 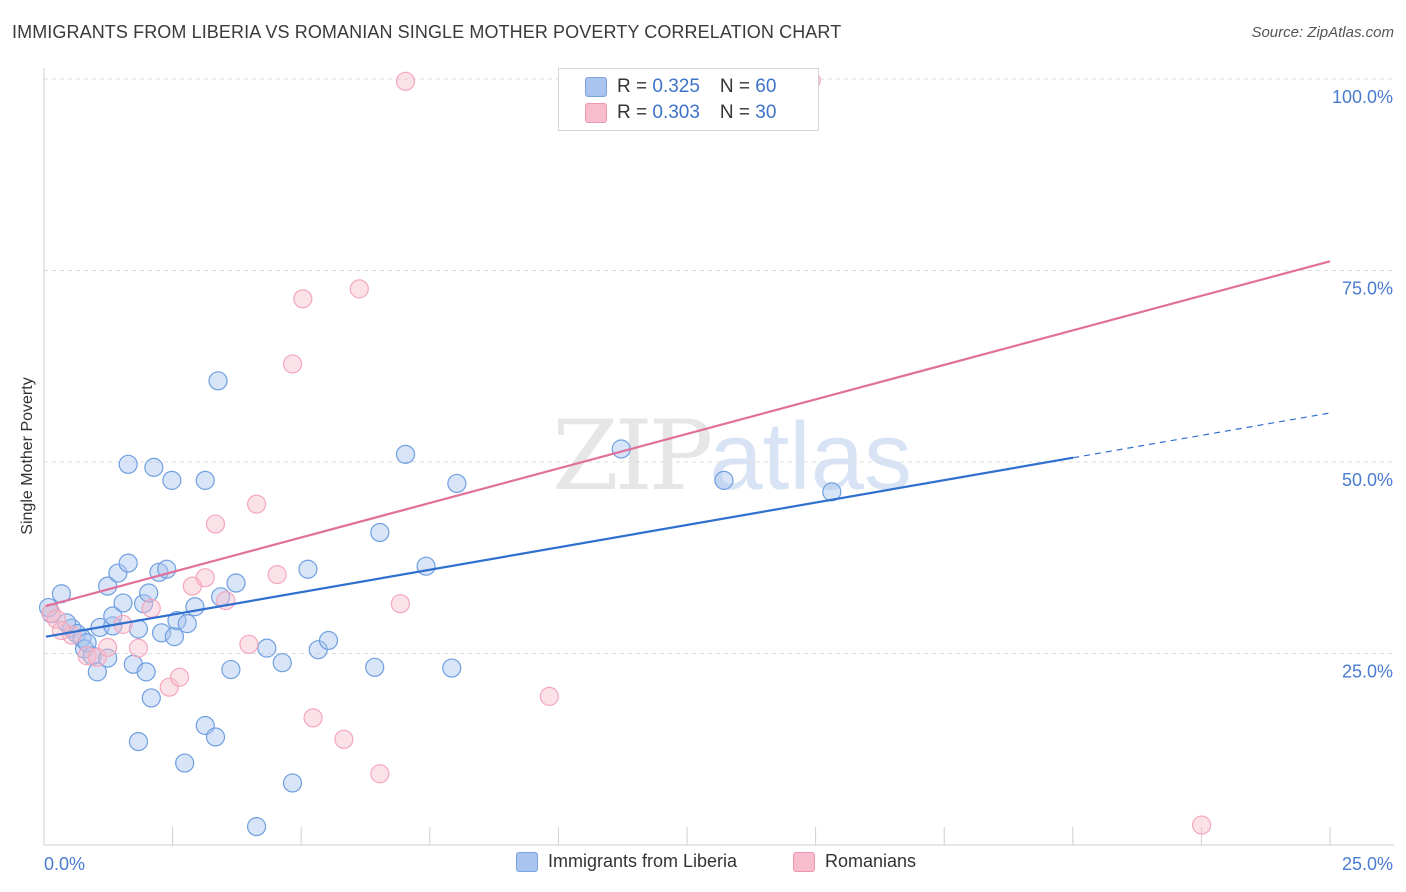 What do you see at coordinates (1367, 672) in the screenshot?
I see `y-tick-label: 25.0%` at bounding box center [1367, 672].